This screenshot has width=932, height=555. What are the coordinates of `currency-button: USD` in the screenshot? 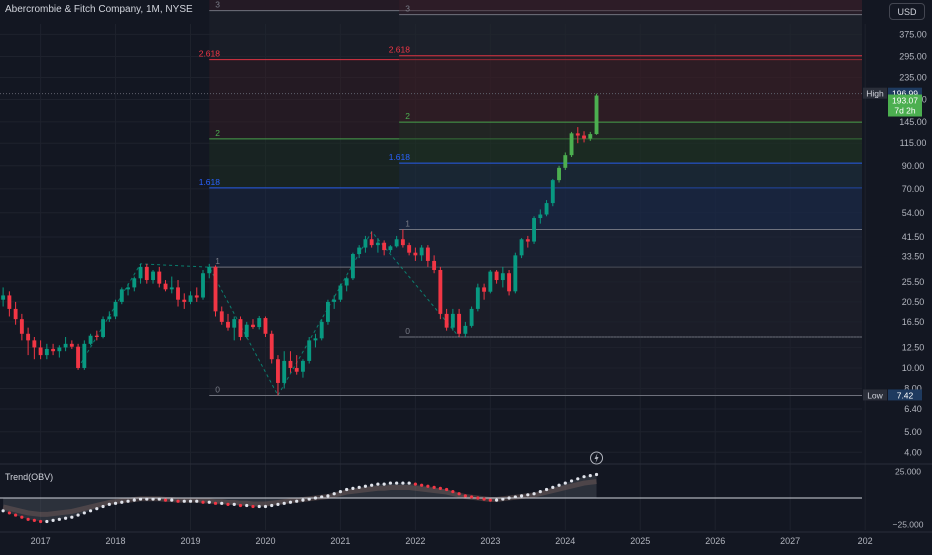 It's located at (907, 11).